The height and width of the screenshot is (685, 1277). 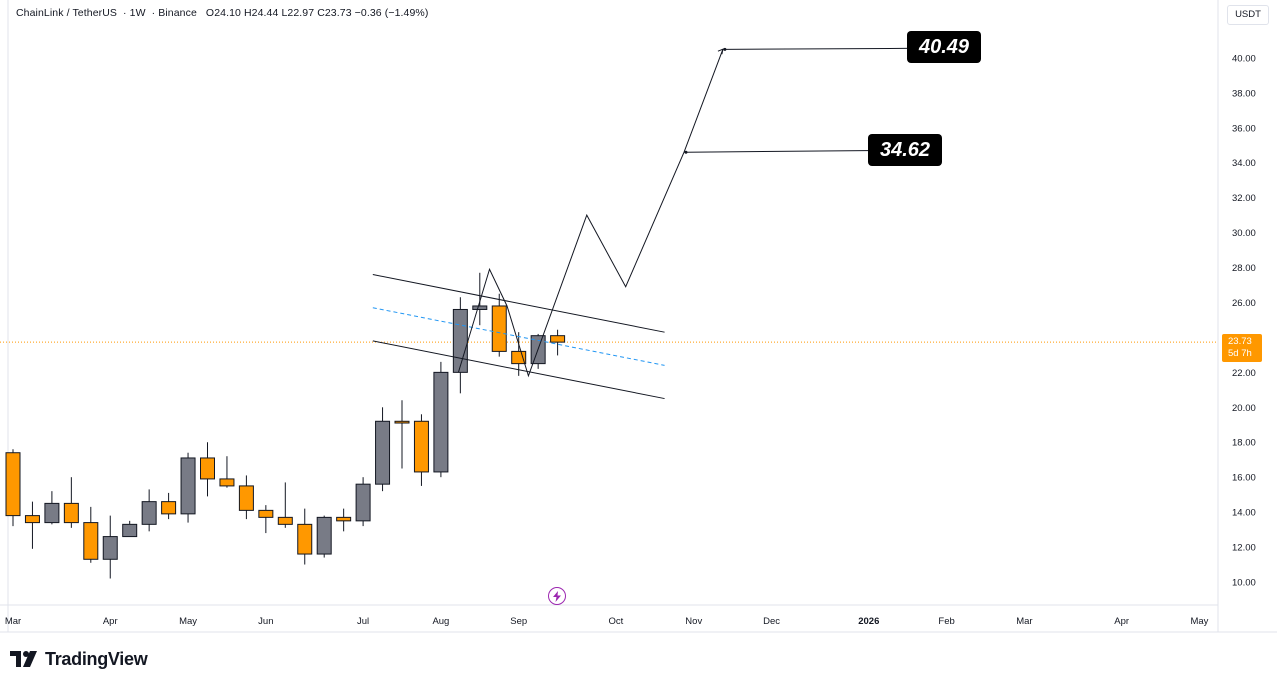 What do you see at coordinates (557, 596) in the screenshot?
I see `lightning-icon` at bounding box center [557, 596].